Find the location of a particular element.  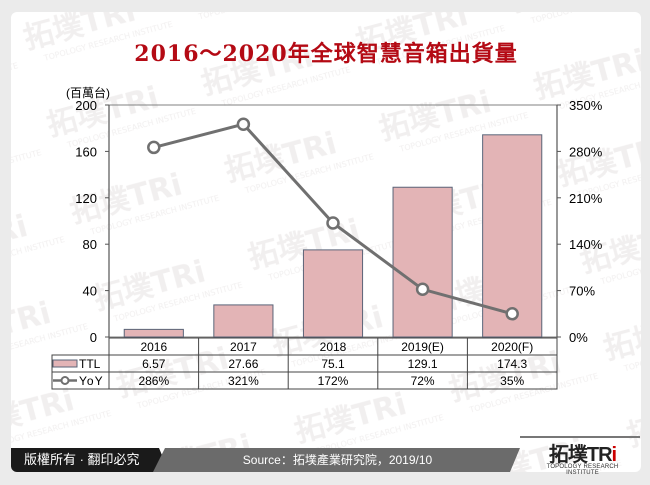

source-banner: Source：拓墣產業研究院，2019/10 is located at coordinates (336, 460).